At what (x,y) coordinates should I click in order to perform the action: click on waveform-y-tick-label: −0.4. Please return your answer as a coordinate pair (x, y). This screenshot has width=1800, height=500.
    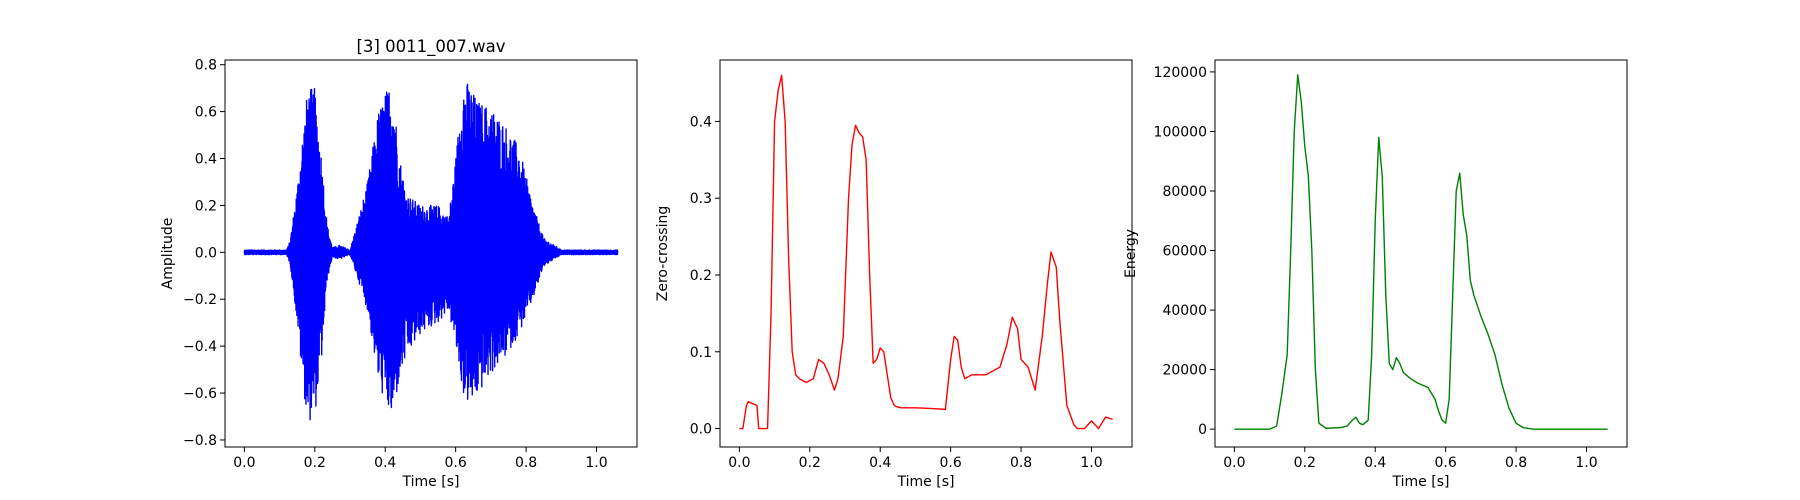
    Looking at the image, I should click on (200, 347).